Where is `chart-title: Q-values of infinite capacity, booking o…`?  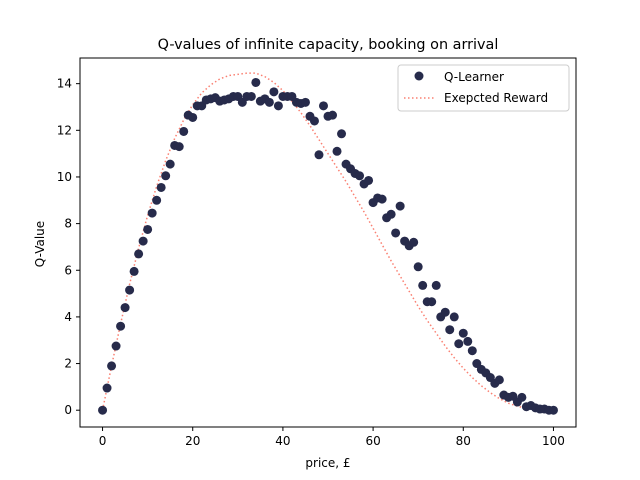
chart-title: Q-values of infinite capacity, booking o… is located at coordinates (328, 45).